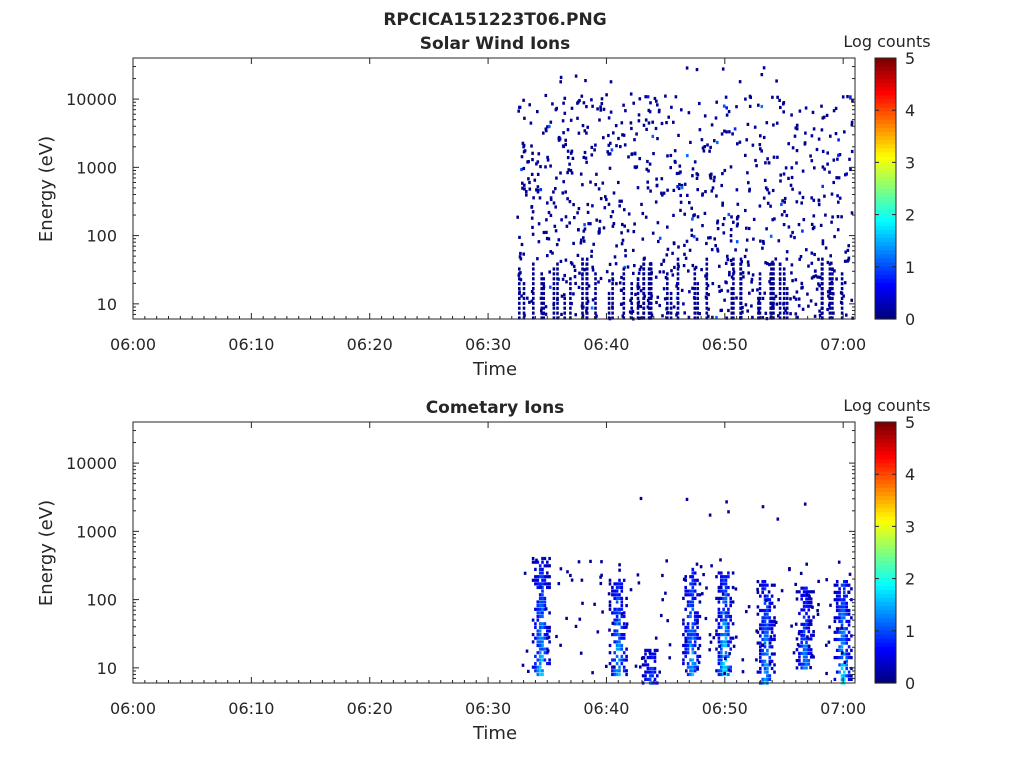  What do you see at coordinates (101, 600) in the screenshot?
I see `y-tick-label: 100` at bounding box center [101, 600].